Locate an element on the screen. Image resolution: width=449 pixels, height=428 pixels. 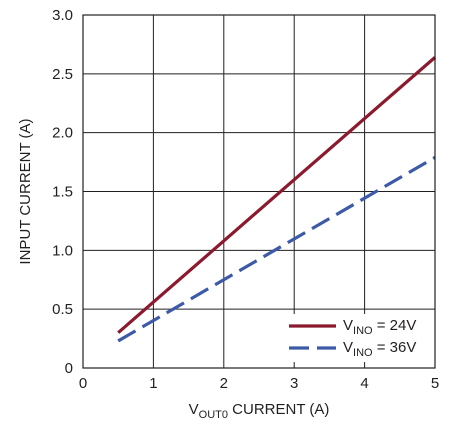
x-axis-label-main: V is located at coordinates (194, 409).